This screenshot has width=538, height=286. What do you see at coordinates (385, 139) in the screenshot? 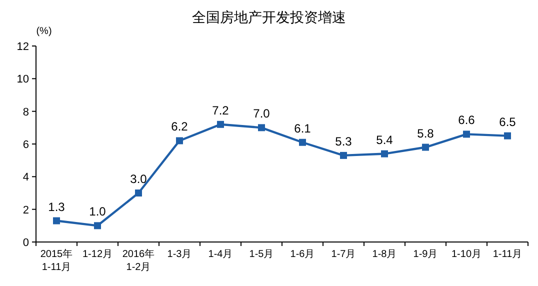
I see `data-label: 5.4` at bounding box center [385, 139].